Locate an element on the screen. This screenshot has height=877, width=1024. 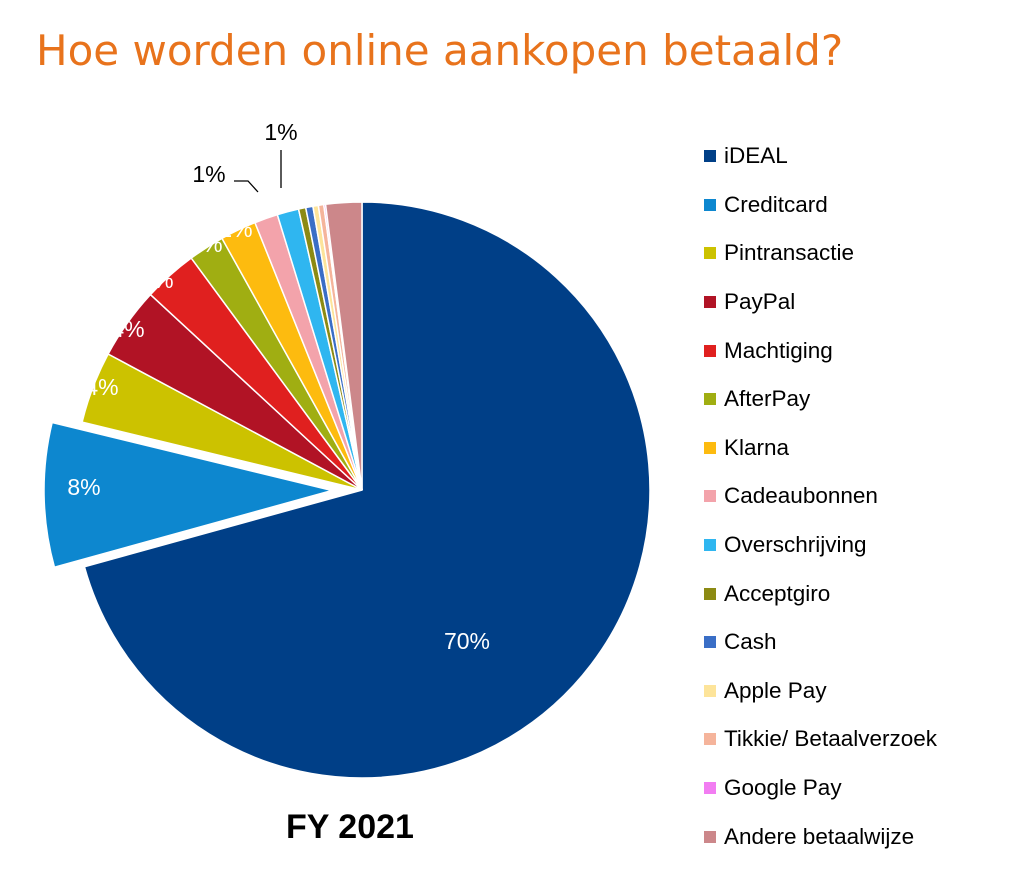
pie-slice-andere-betaalwijze is located at coordinates (343, 346).